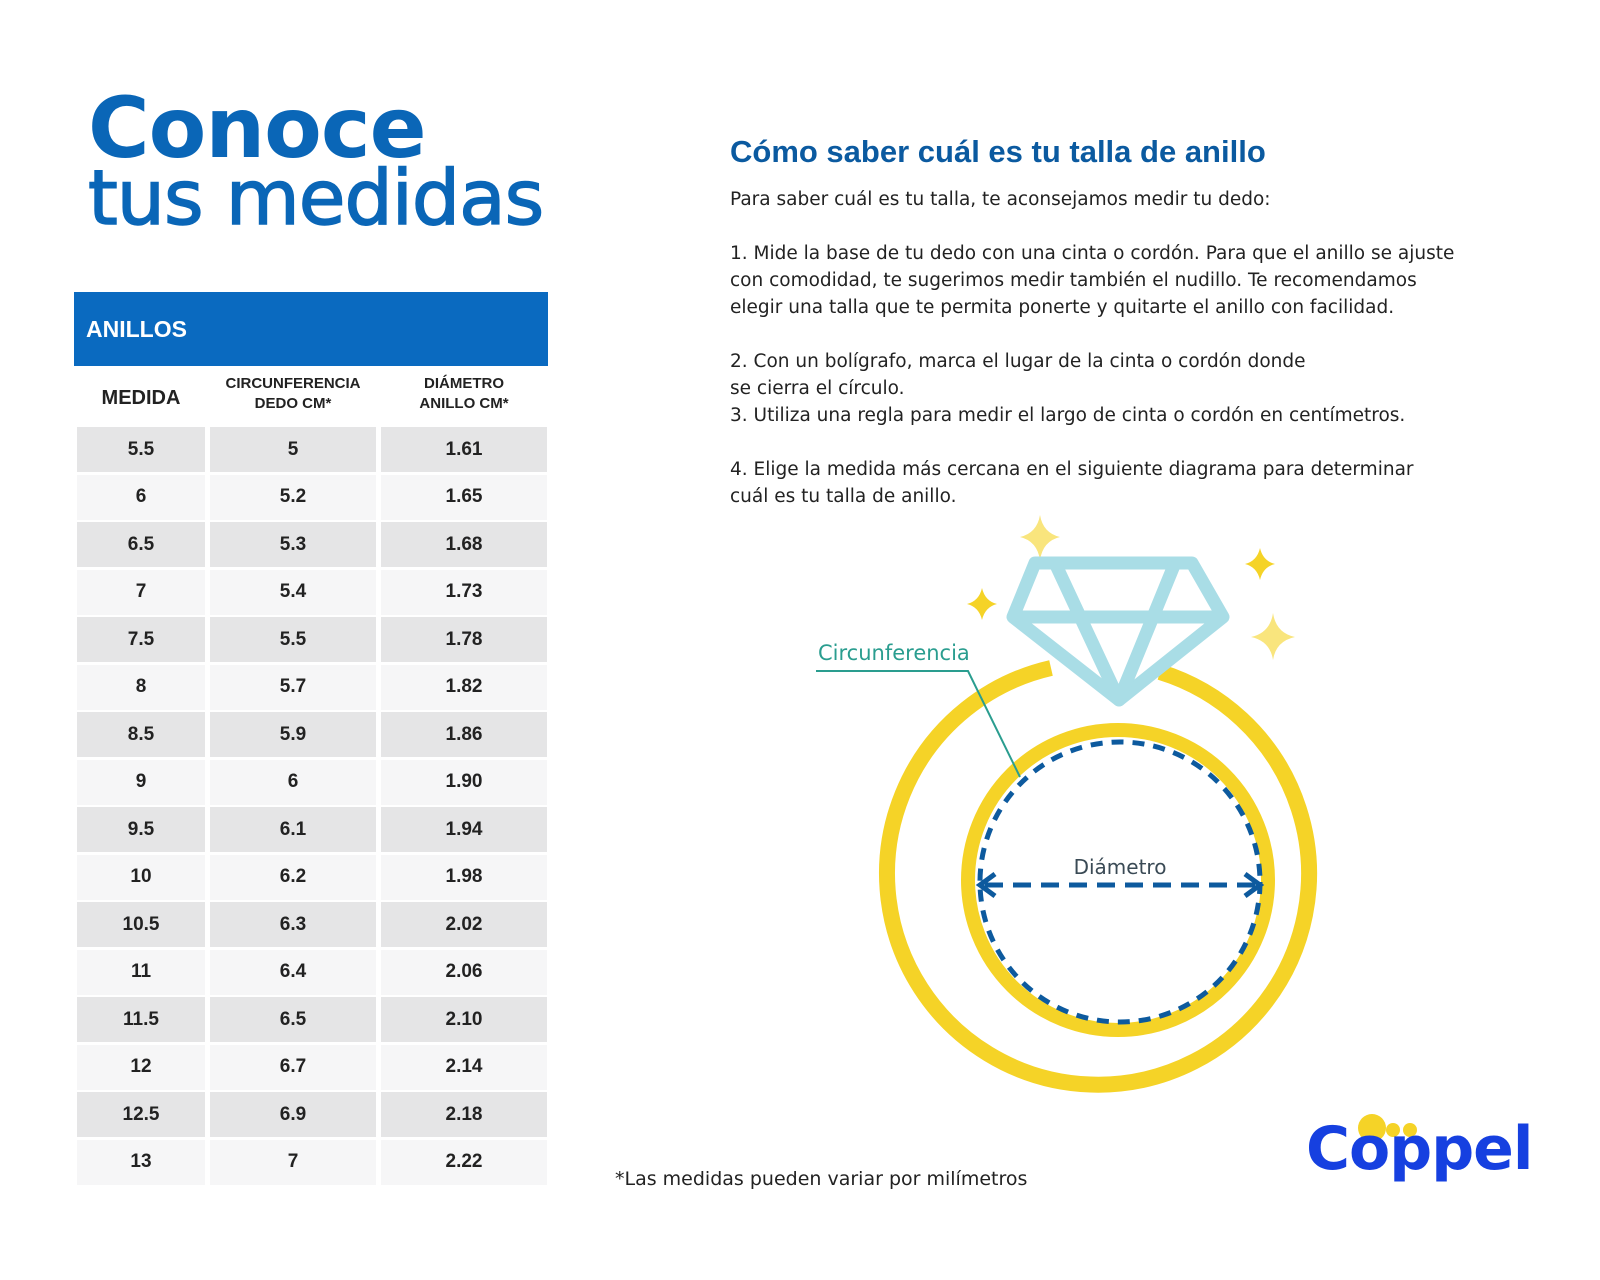 This screenshot has width=1600, height=1280. I want to click on table-row: 7 5.4 1.73, so click(312, 592).